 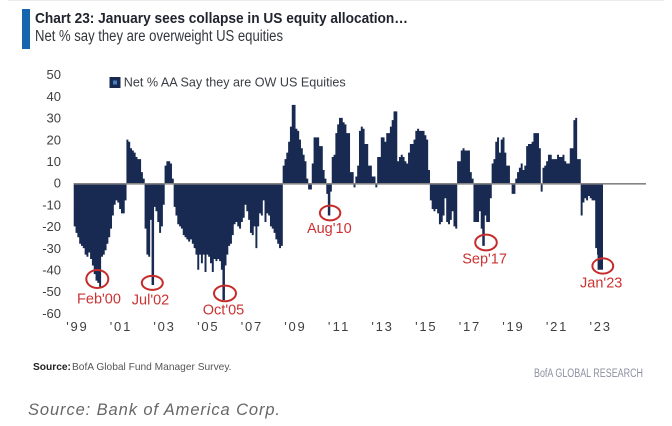 I want to click on svg-text: BofA GLOBAL RESEARCH, so click(x=588, y=374).